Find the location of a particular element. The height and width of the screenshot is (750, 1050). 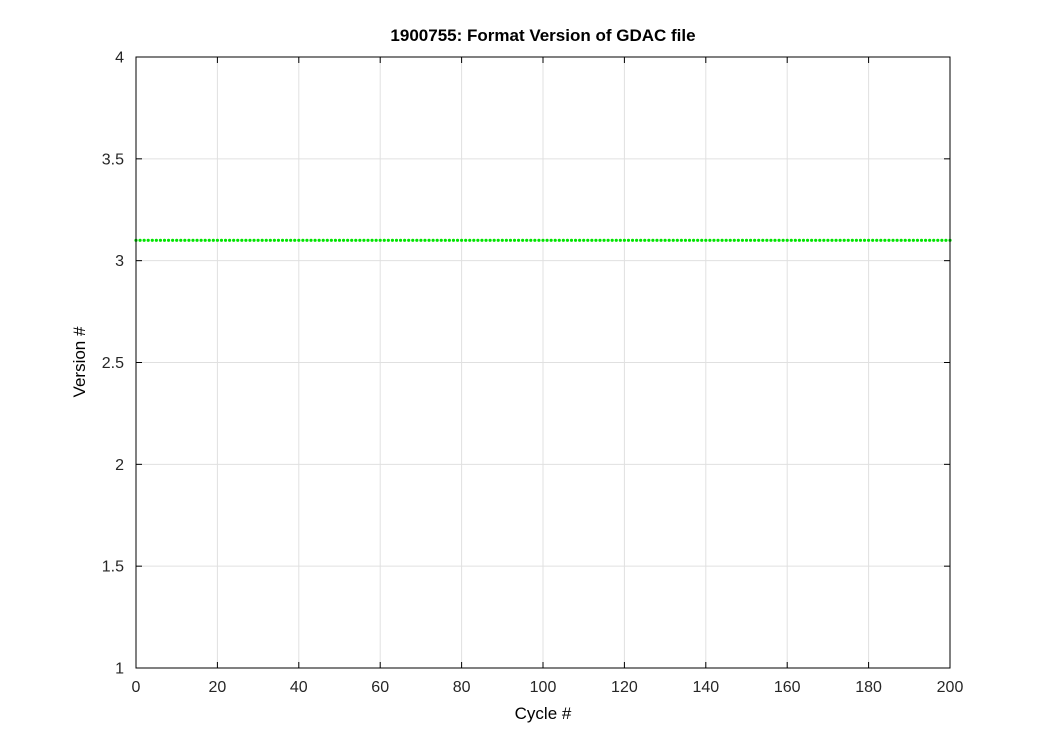

x-tick-label: 200 is located at coordinates (950, 687).